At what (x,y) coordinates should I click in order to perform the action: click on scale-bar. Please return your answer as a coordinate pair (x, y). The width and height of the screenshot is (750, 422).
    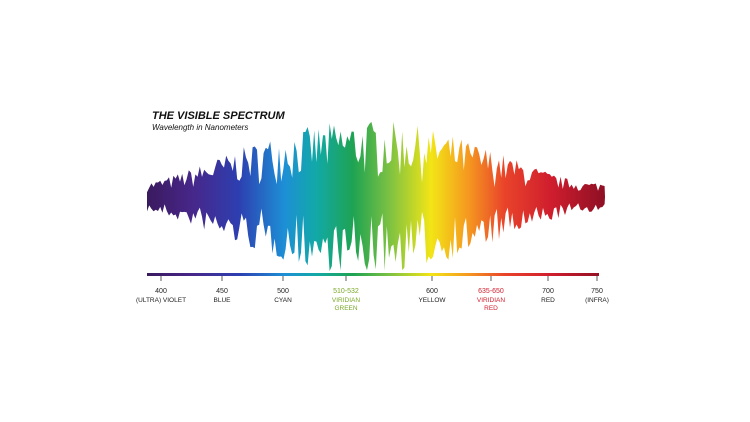
    Looking at the image, I should click on (373, 274).